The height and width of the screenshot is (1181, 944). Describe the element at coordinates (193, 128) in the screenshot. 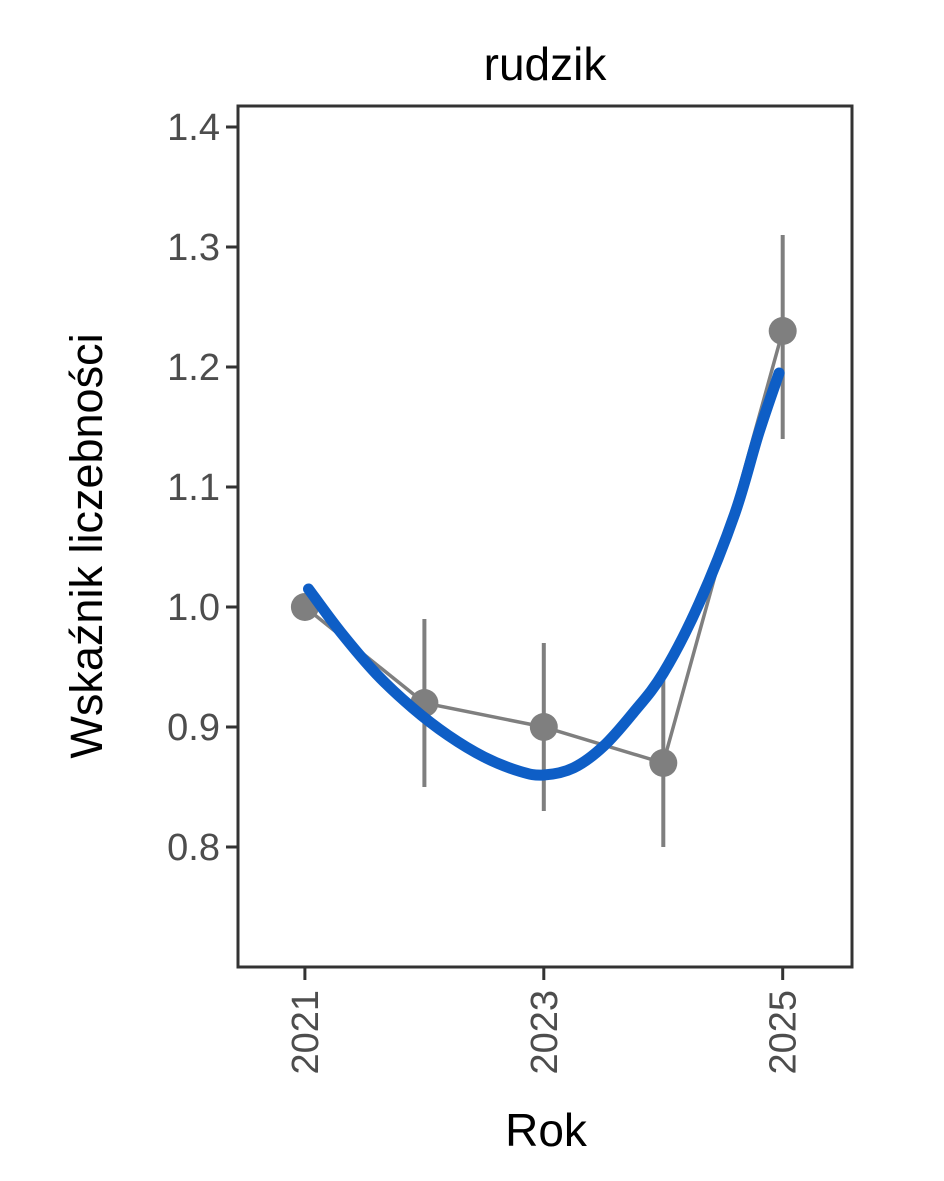

I see `y-tick-label: 1.4` at that location.